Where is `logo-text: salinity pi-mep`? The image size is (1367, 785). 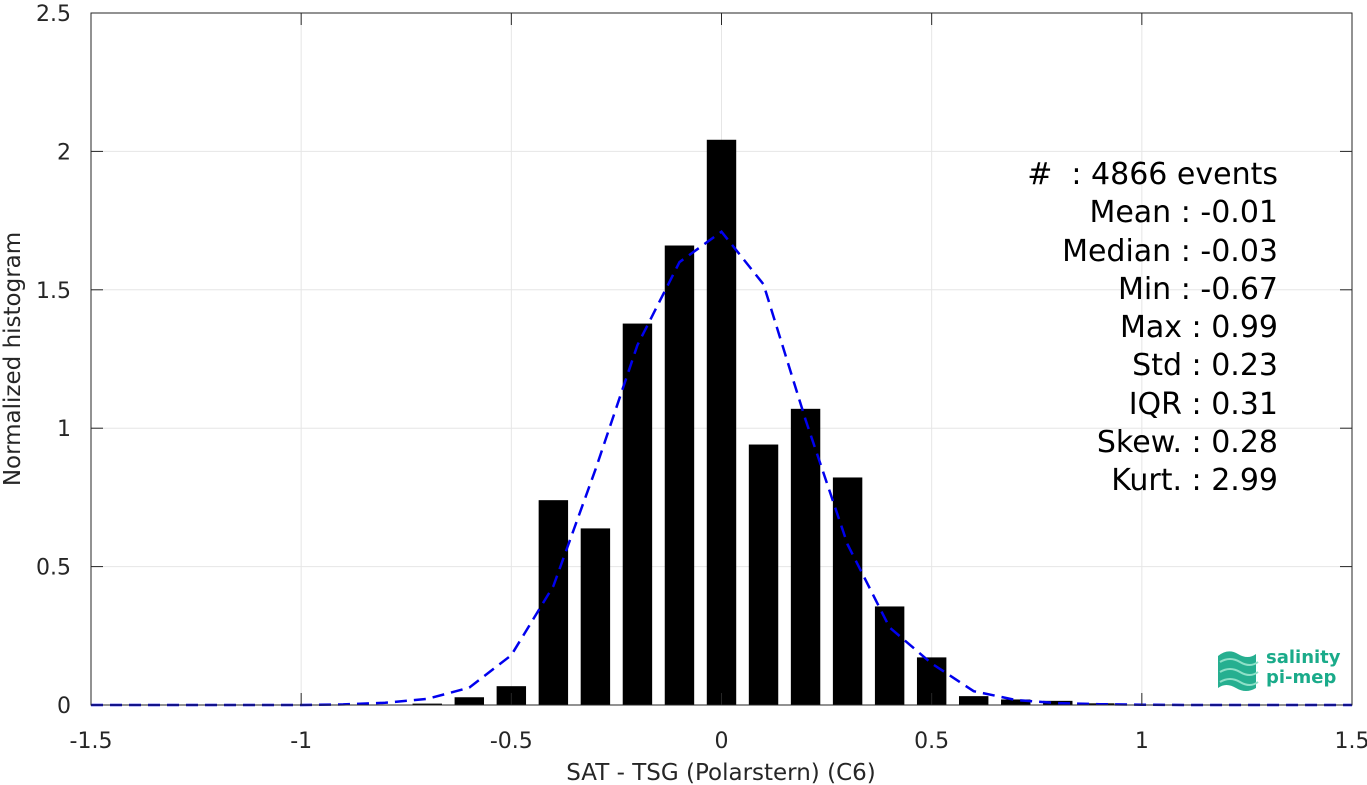
logo-text: salinity pi-mep is located at coordinates (1303, 668).